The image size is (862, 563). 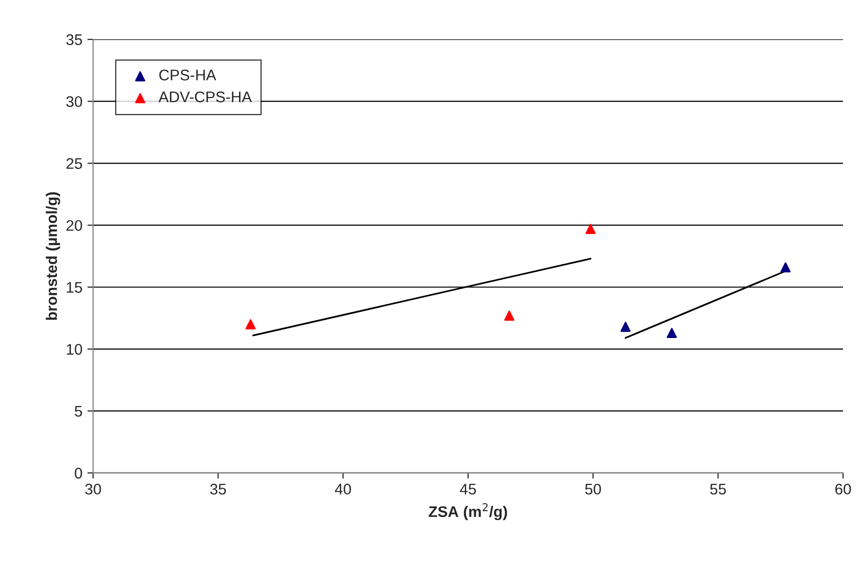 I want to click on y-tick-label: 10, so click(x=74, y=349).